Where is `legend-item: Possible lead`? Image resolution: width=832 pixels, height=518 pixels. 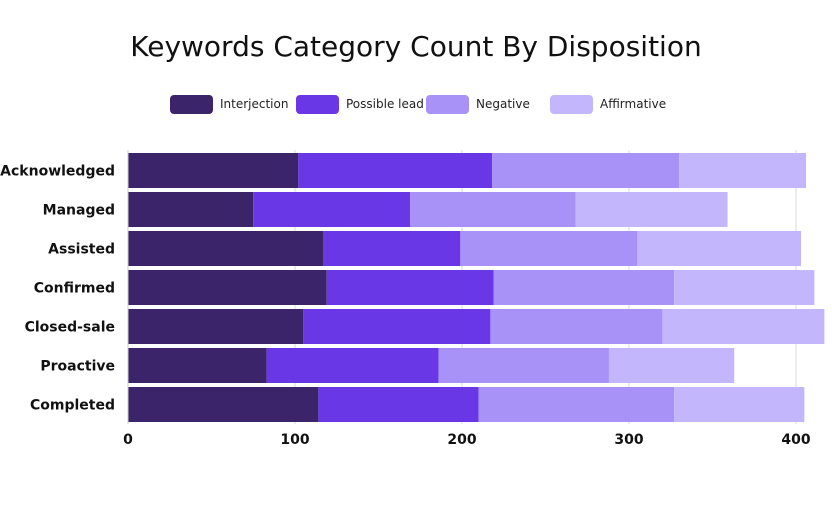 legend-item: Possible lead is located at coordinates (360, 104).